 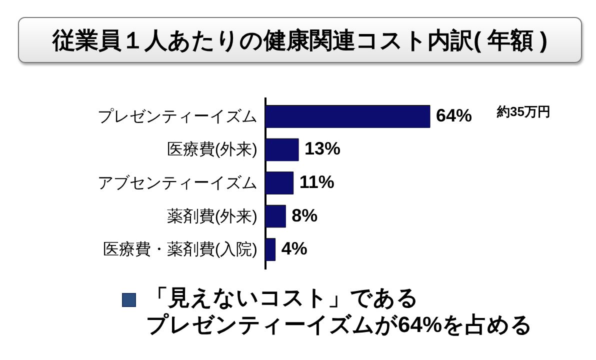 What do you see at coordinates (180, 249) in the screenshot?
I see `y-tick-label: 医療費・薬剤費(入院)` at bounding box center [180, 249].